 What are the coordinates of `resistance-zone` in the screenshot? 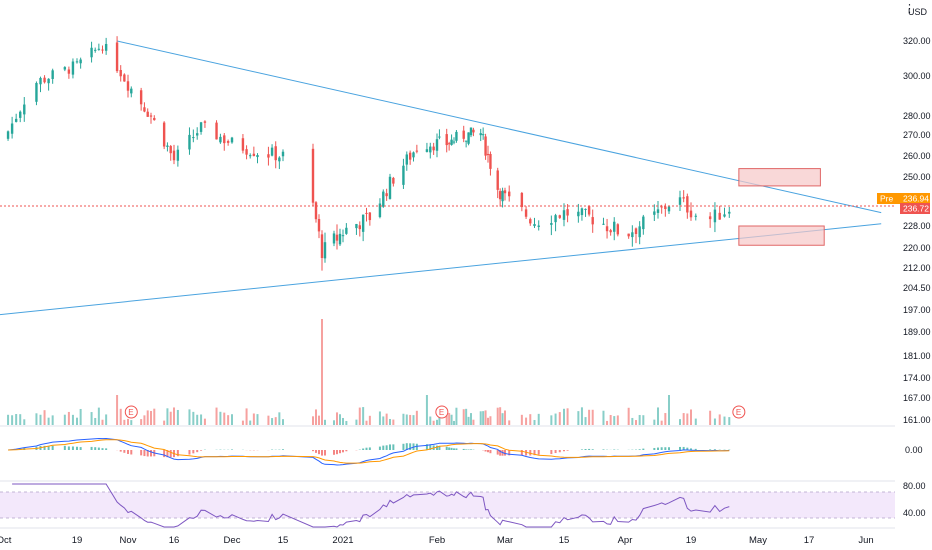 It's located at (779, 177).